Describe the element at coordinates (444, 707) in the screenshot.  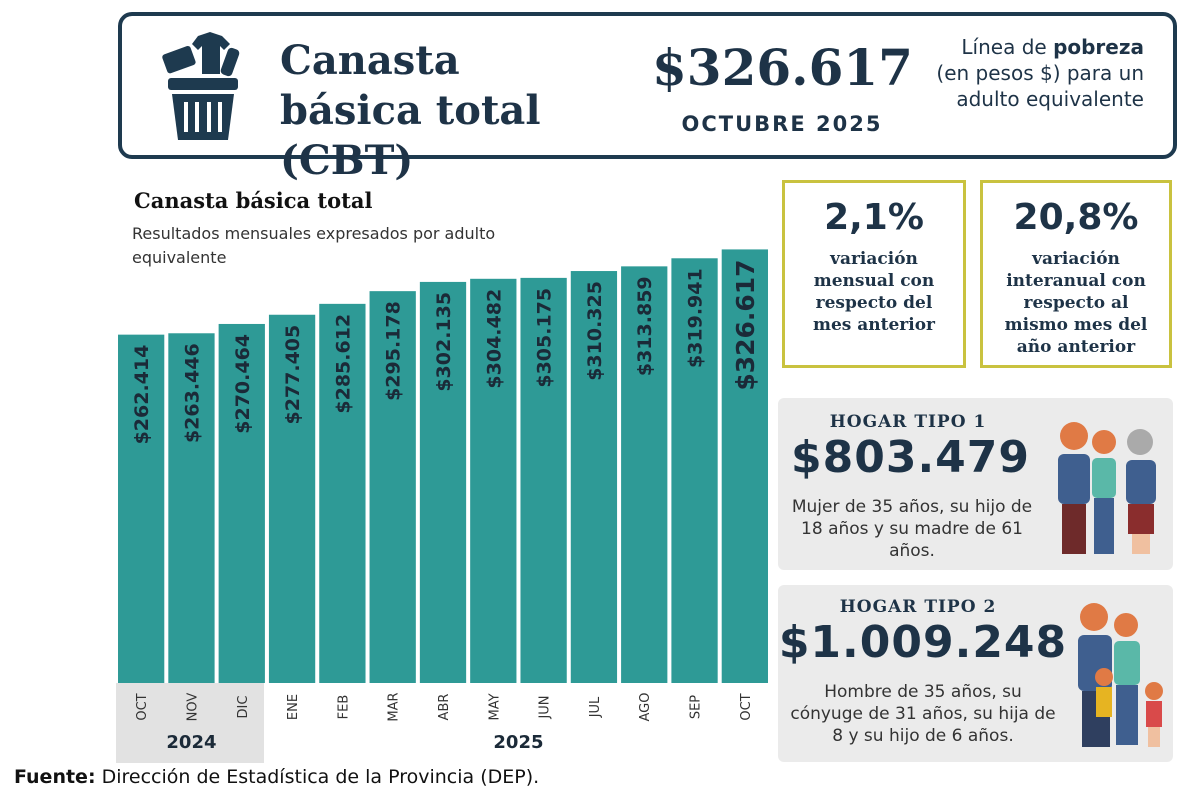
I see `x-tick-label: ABR` at that location.